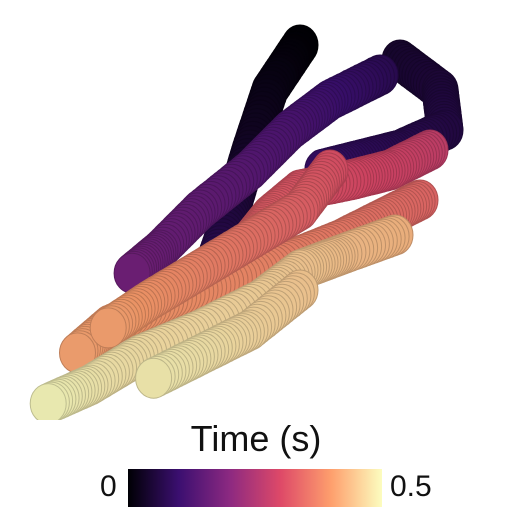 The height and width of the screenshot is (512, 512). I want to click on colorbar-min-label: 0, so click(108, 486).